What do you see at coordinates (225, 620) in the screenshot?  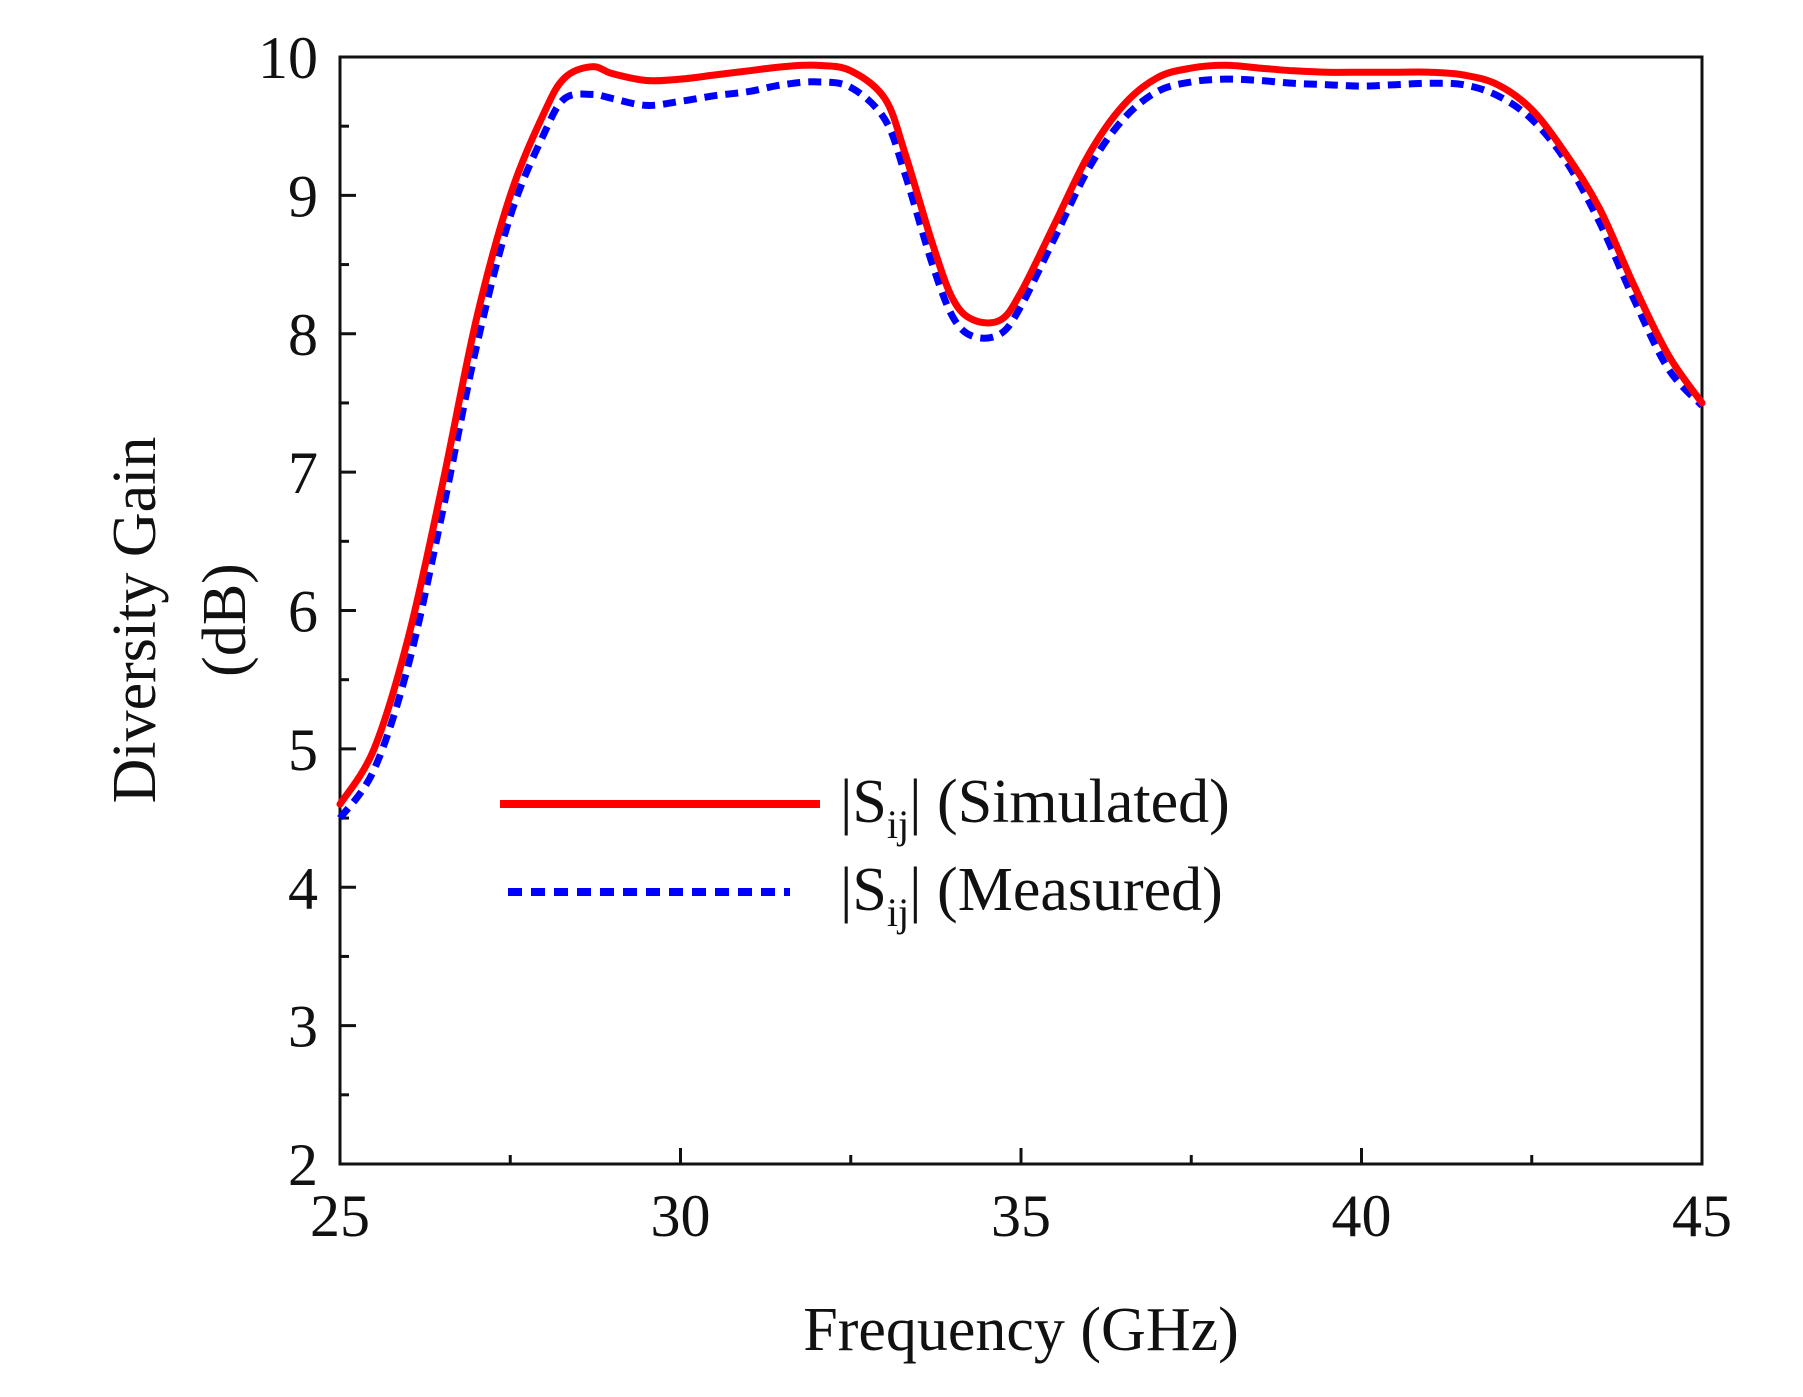 I see `y-axis-label-line2: (dB)` at bounding box center [225, 620].